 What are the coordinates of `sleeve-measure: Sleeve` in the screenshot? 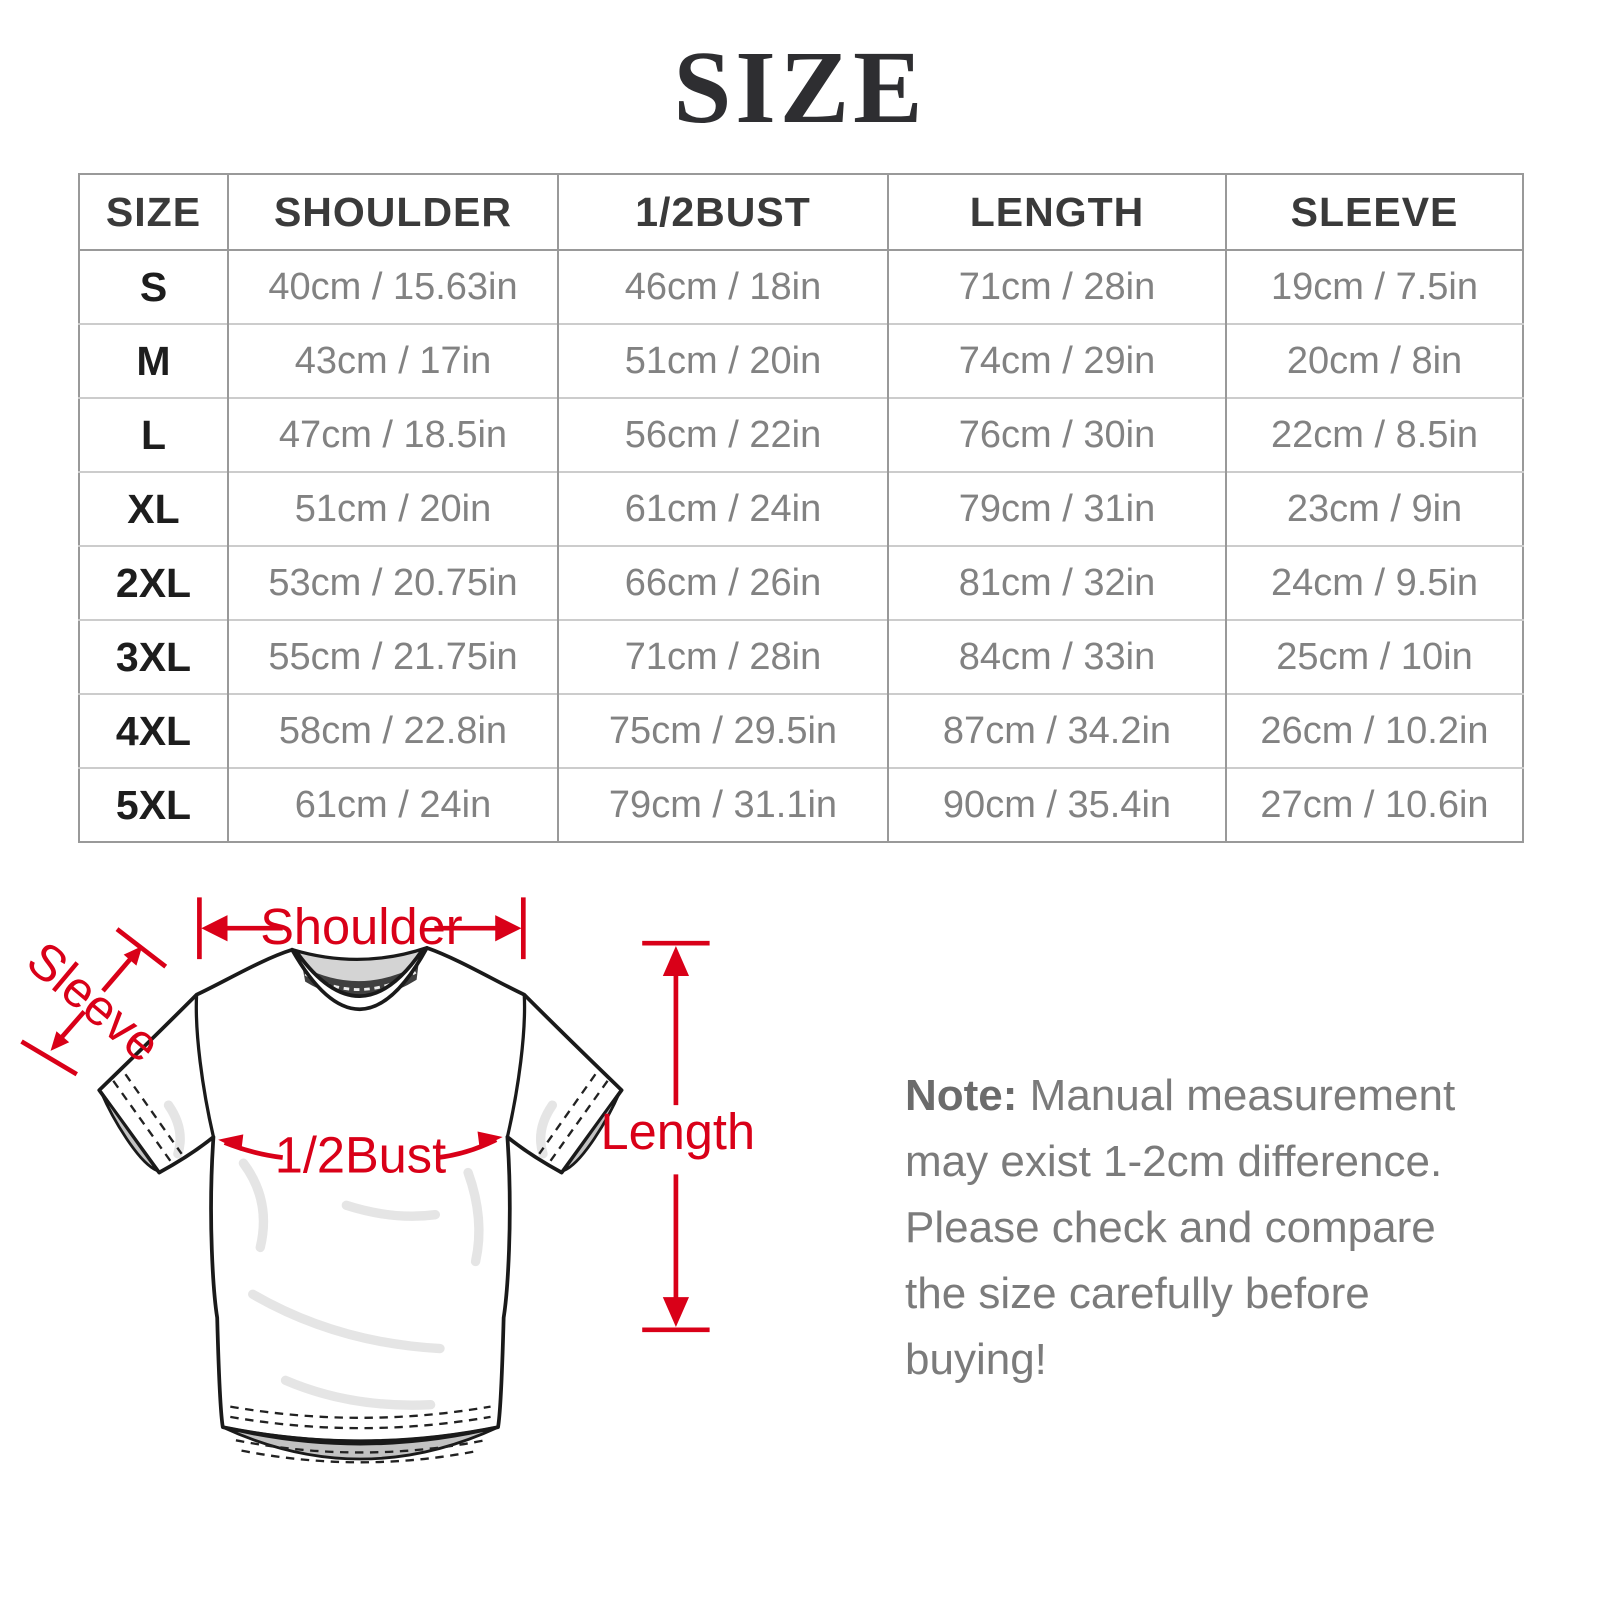 It's located at (94, 1002).